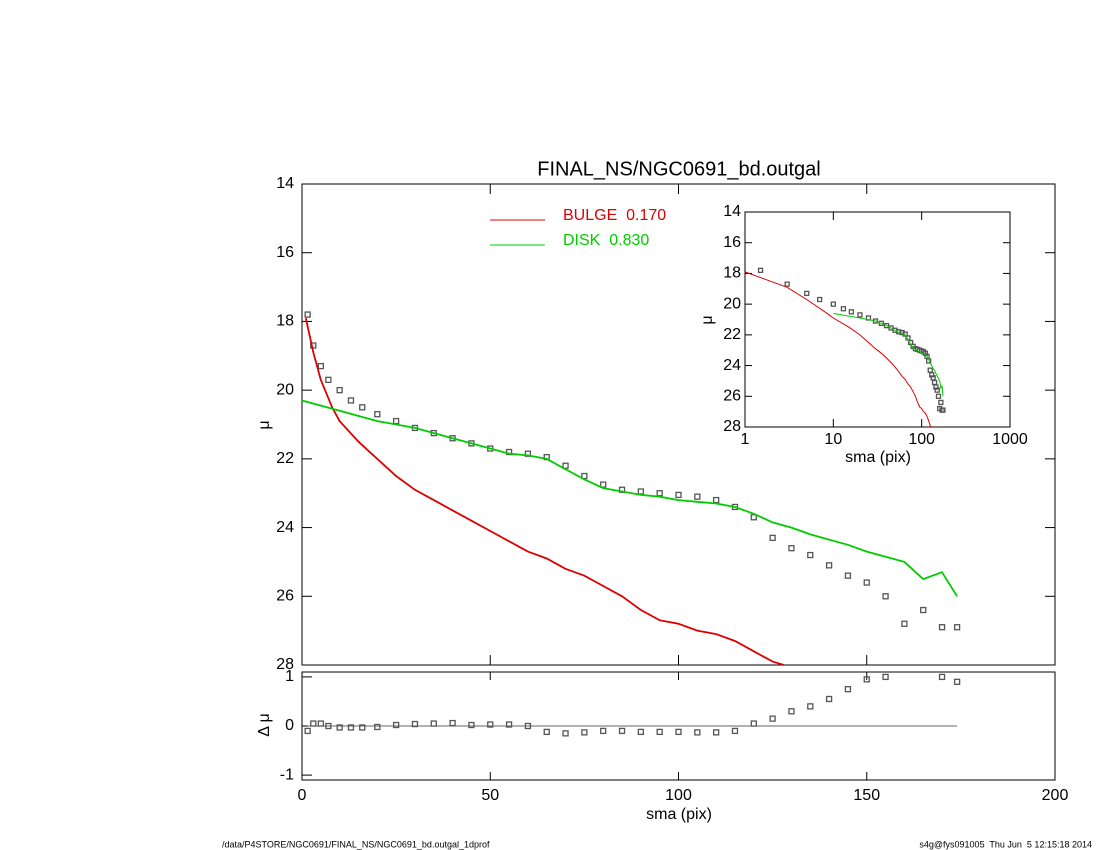 The width and height of the screenshot is (1100, 850). Describe the element at coordinates (732, 396) in the screenshot. I see `inset-y-tick-label: 26` at that location.